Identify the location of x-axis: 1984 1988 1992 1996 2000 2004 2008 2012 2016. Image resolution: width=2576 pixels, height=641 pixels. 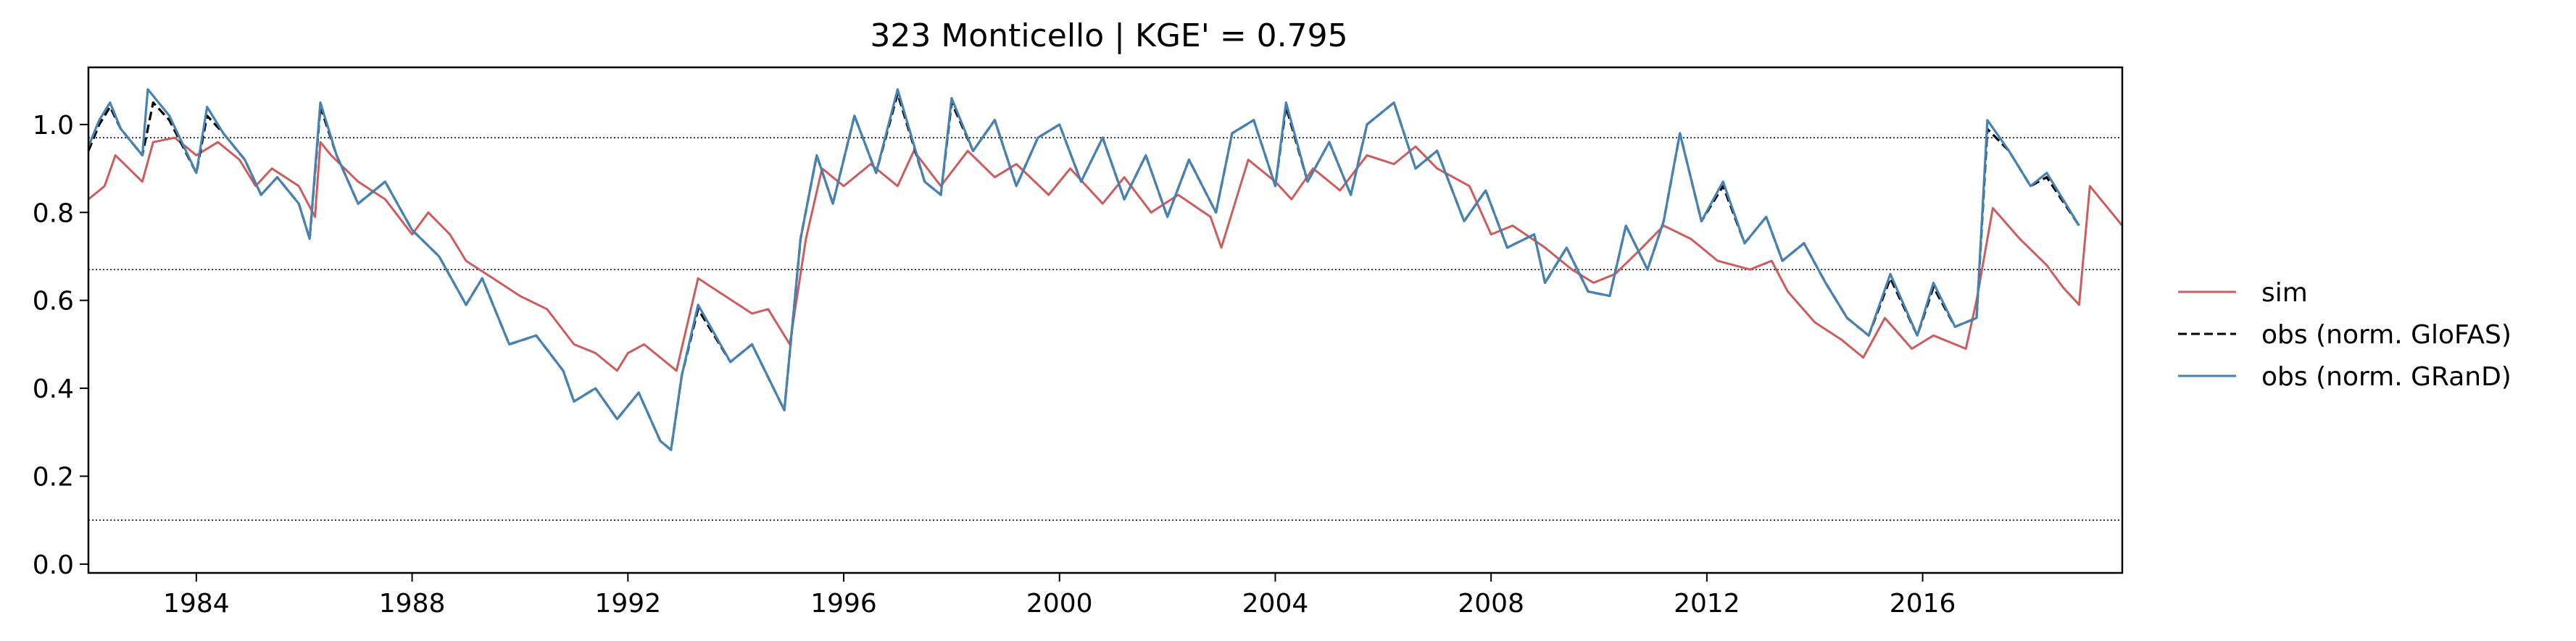
(1059, 596).